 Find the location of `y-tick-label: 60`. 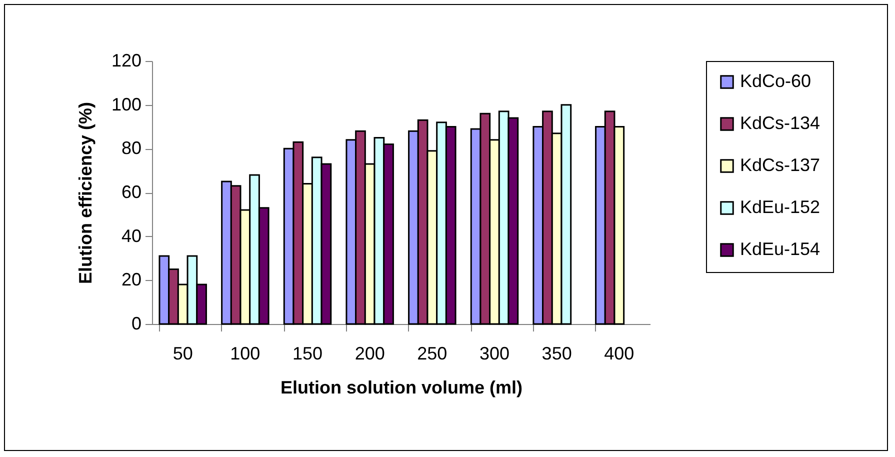

y-tick-label: 60 is located at coordinates (131, 192).